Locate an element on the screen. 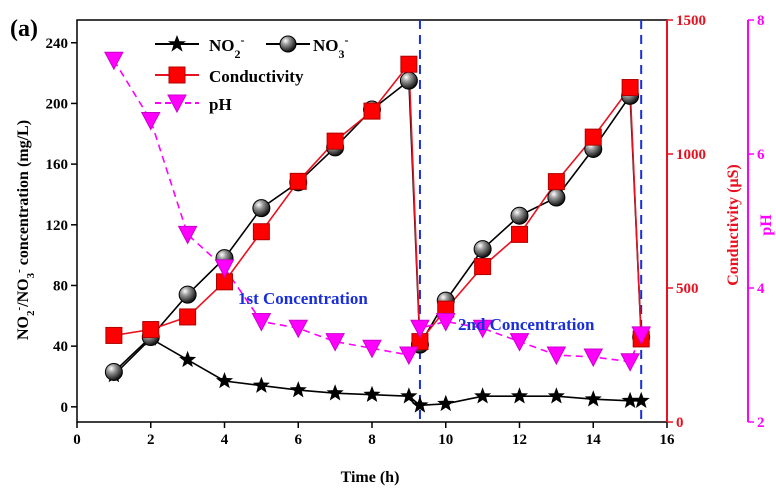 The image size is (776, 490). left-tick-label: 120 is located at coordinates (57, 226).